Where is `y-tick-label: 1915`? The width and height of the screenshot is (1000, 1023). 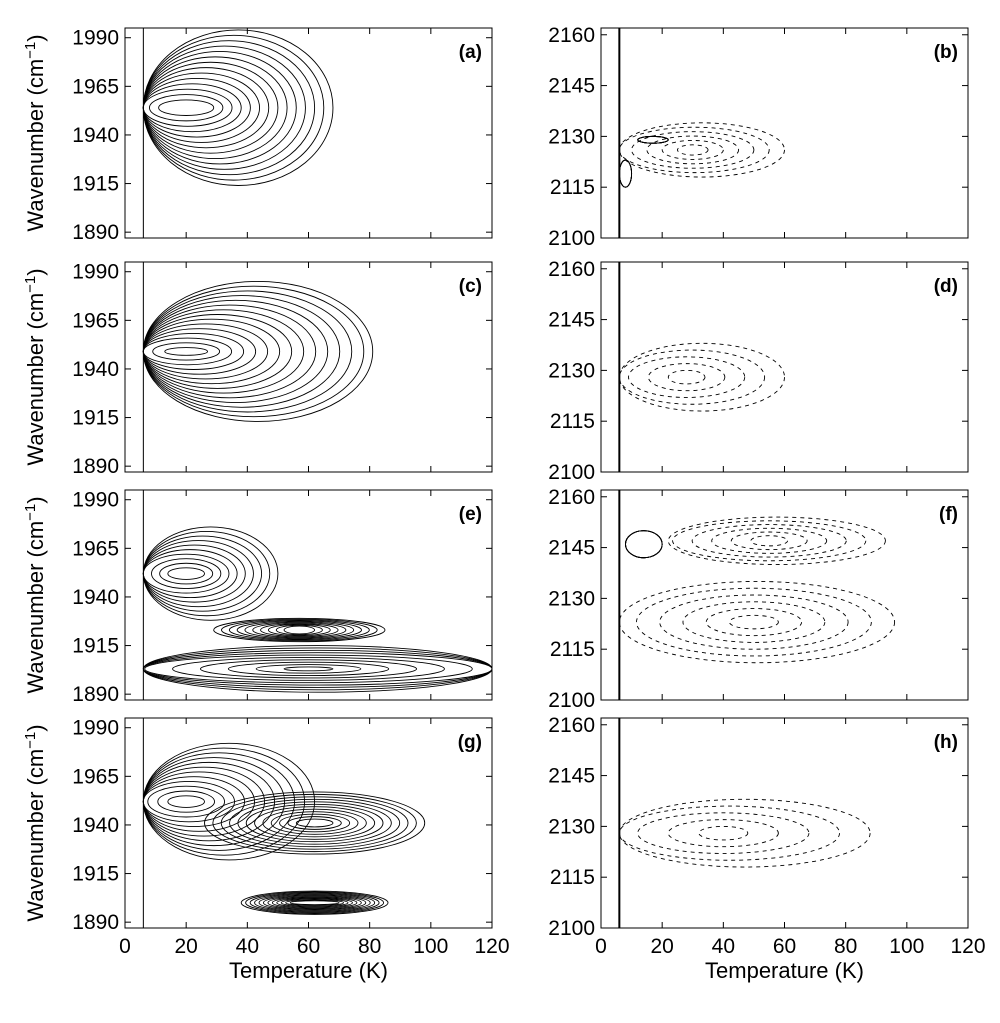
y-tick-label: 1915 is located at coordinates (95, 184).